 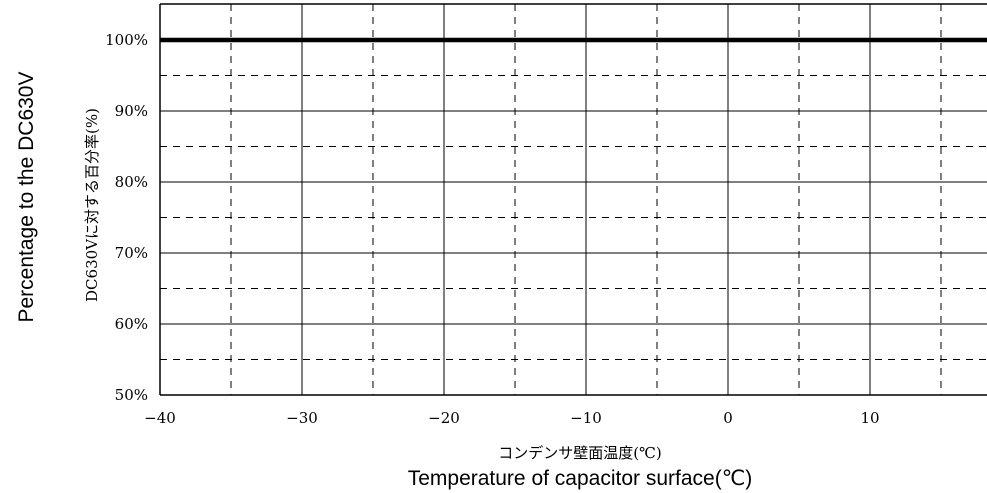 What do you see at coordinates (444, 418) in the screenshot?
I see `x-tick-label: −20` at bounding box center [444, 418].